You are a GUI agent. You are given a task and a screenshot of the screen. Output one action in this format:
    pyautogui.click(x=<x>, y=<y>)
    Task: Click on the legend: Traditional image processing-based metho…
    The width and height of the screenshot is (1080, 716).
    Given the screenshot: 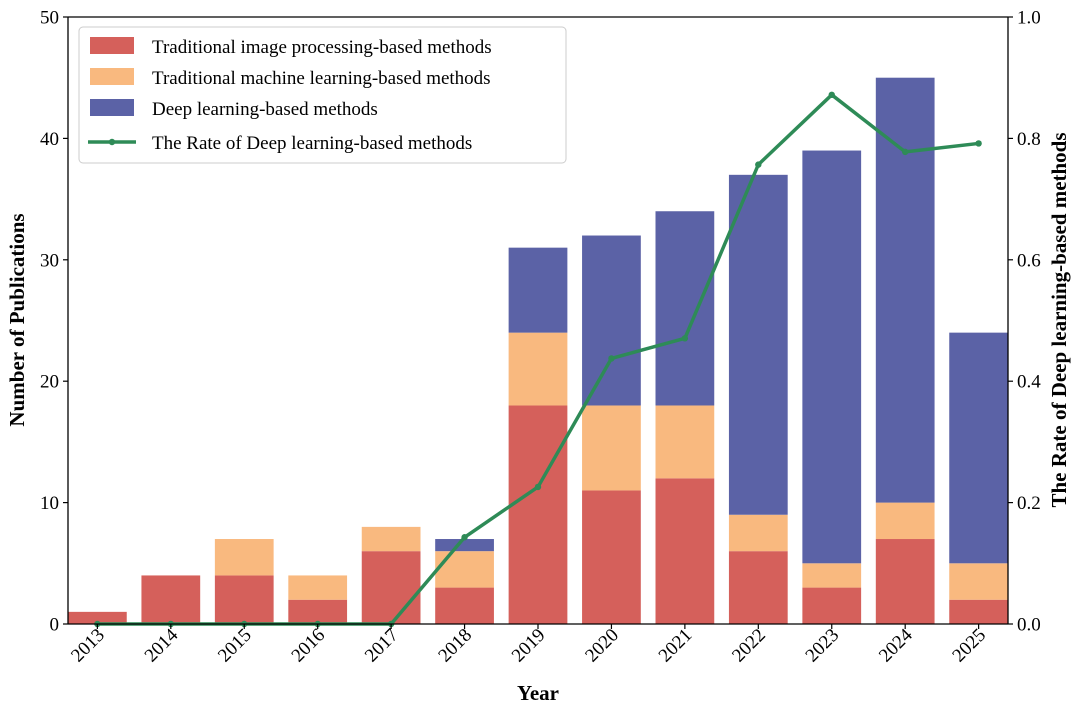 What is the action you would take?
    pyautogui.click(x=322, y=95)
    